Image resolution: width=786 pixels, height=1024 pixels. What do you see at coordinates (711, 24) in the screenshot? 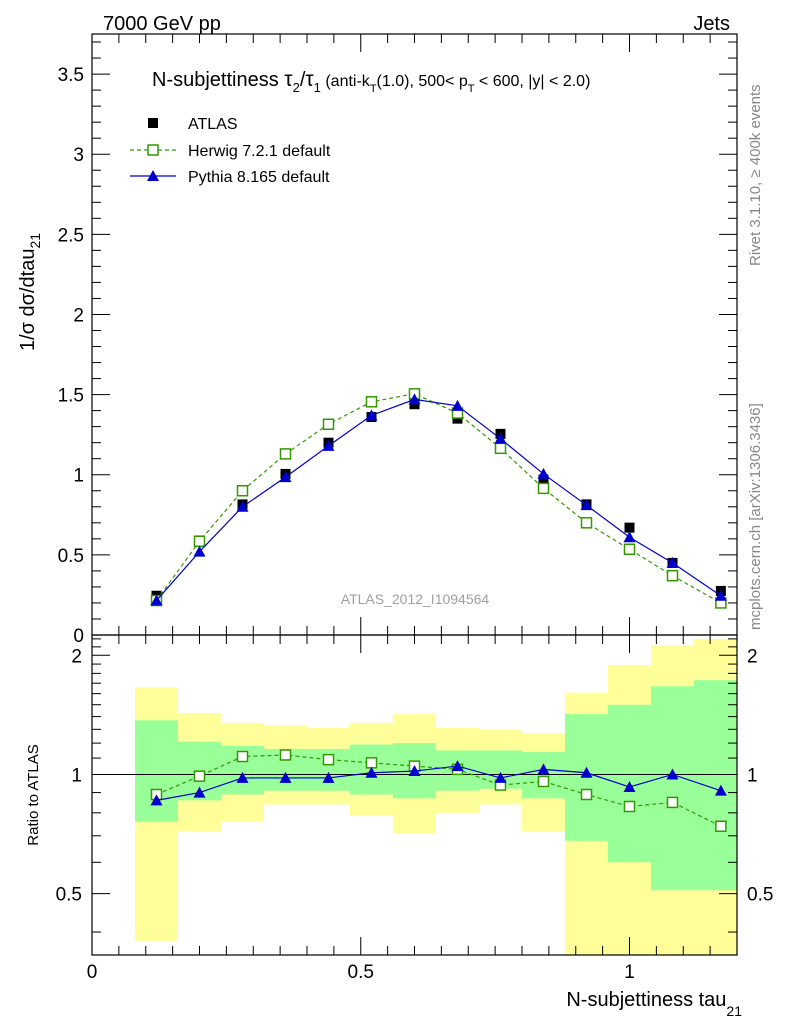
I see `process-label: Jets` at bounding box center [711, 24].